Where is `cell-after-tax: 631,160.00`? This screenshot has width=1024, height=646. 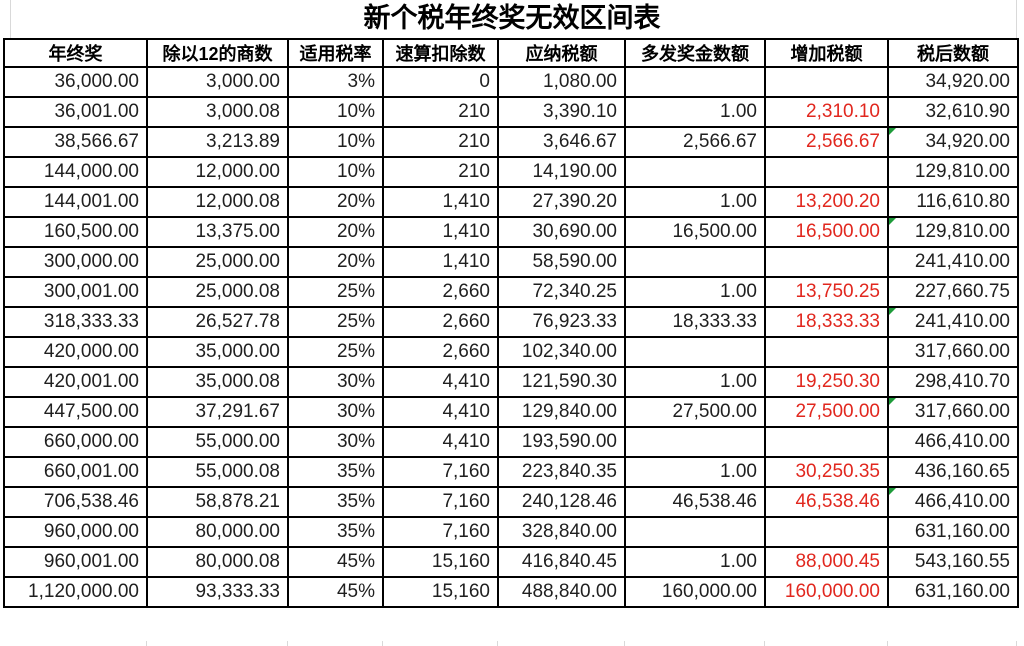 cell-after-tax: 631,160.00 is located at coordinates (953, 532).